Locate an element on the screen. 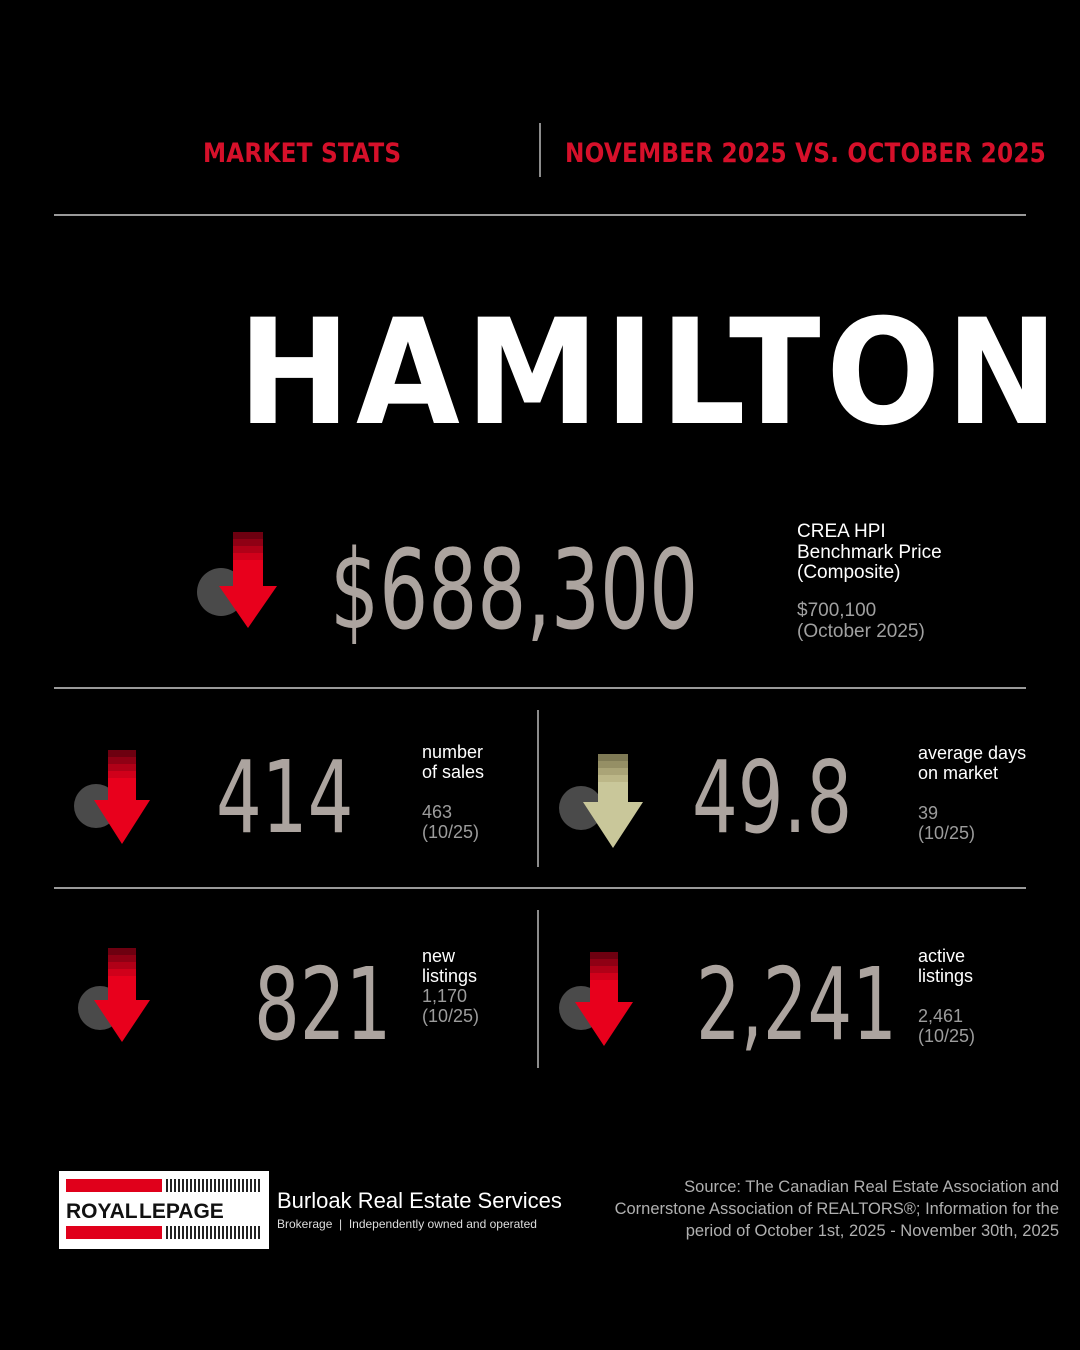 This screenshot has width=1080, height=1350. benchmark-previous-line: $700,100 is located at coordinates (837, 610).